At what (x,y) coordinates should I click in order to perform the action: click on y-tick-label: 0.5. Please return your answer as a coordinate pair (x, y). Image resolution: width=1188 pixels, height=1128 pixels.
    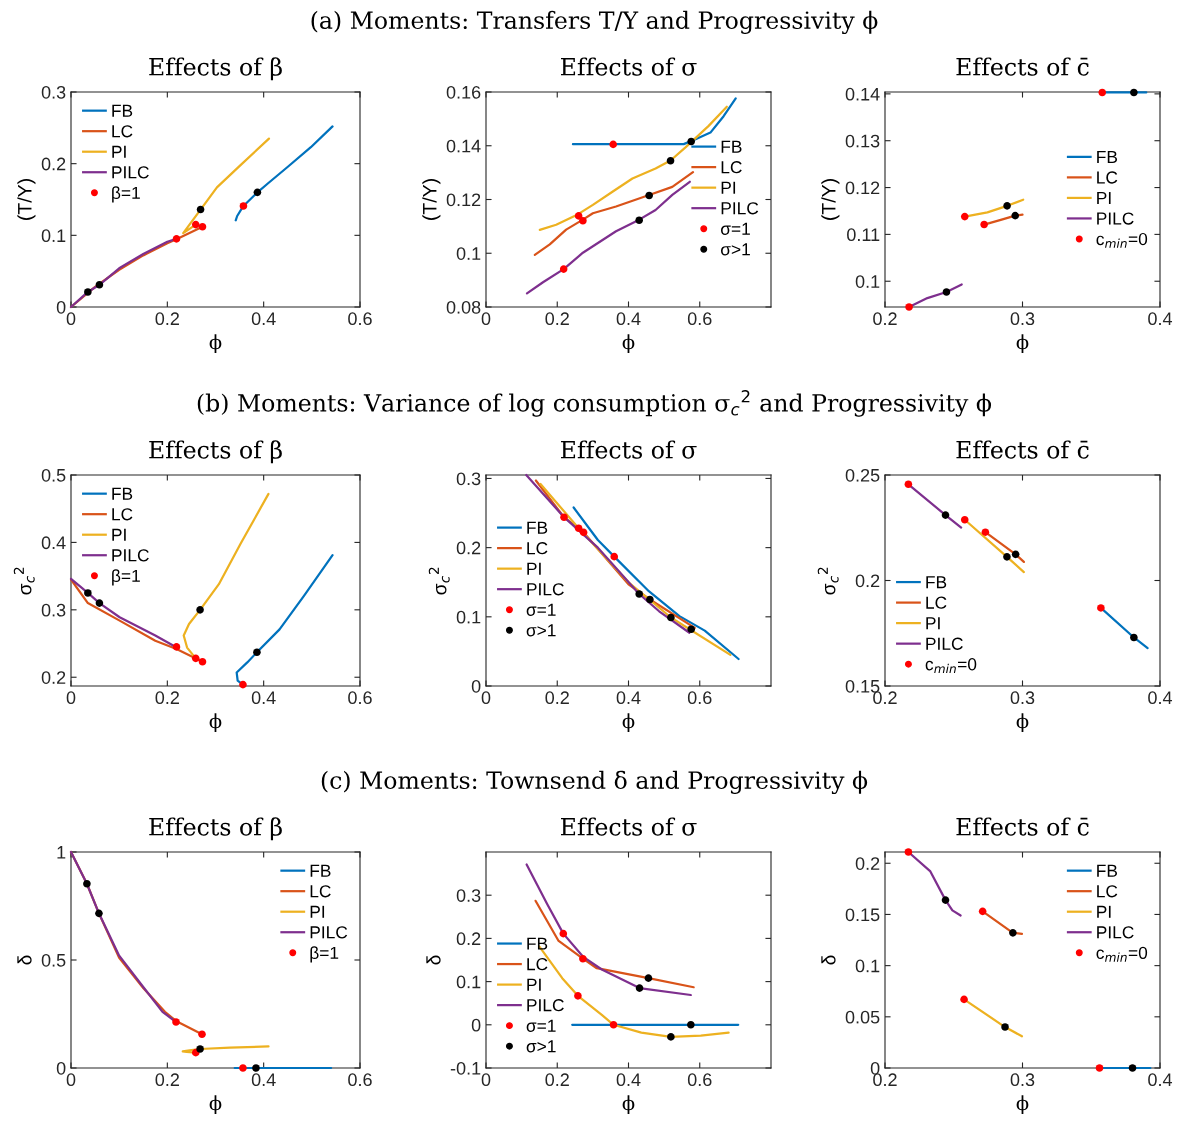
    Looking at the image, I should click on (53, 475).